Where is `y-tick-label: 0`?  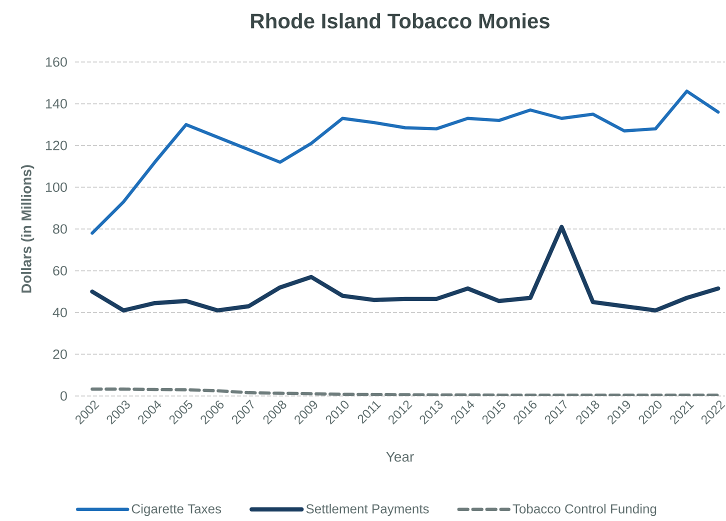
y-tick-label: 0 is located at coordinates (63, 396).